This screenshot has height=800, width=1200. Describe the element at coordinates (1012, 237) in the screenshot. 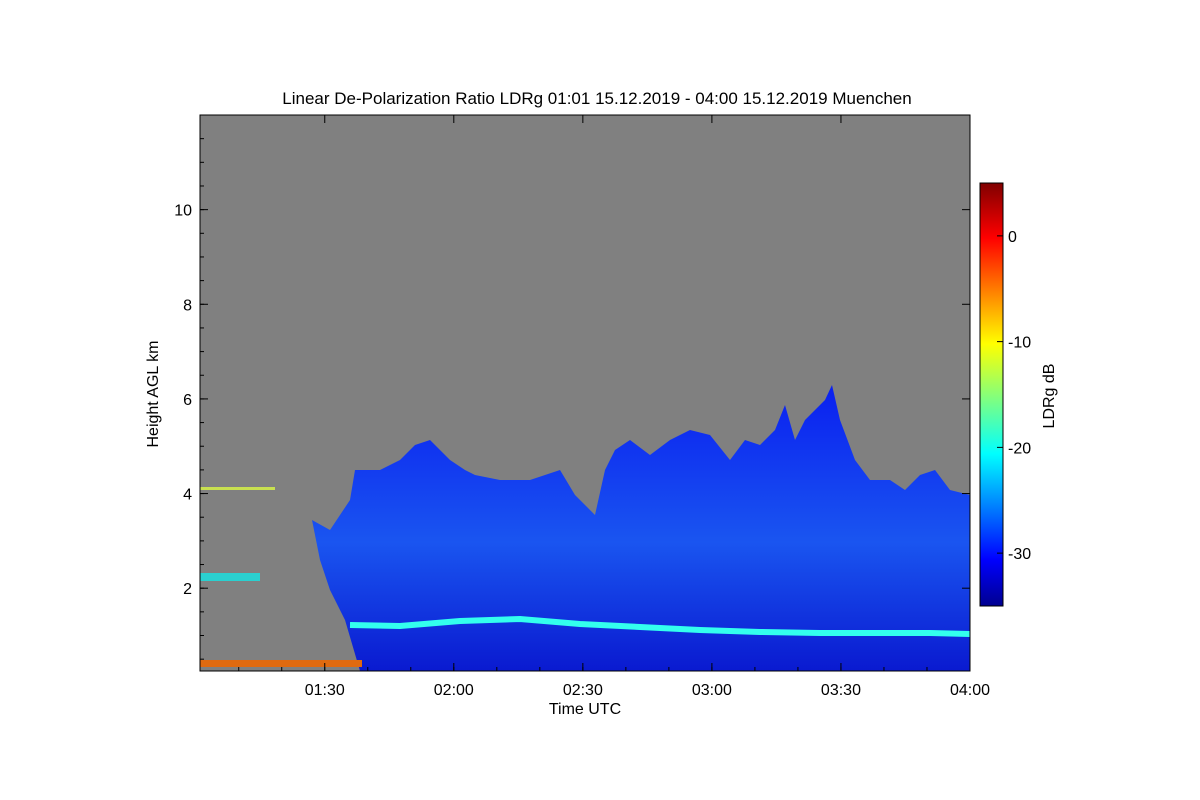

I see `colorbar-tick-label: 0` at that location.